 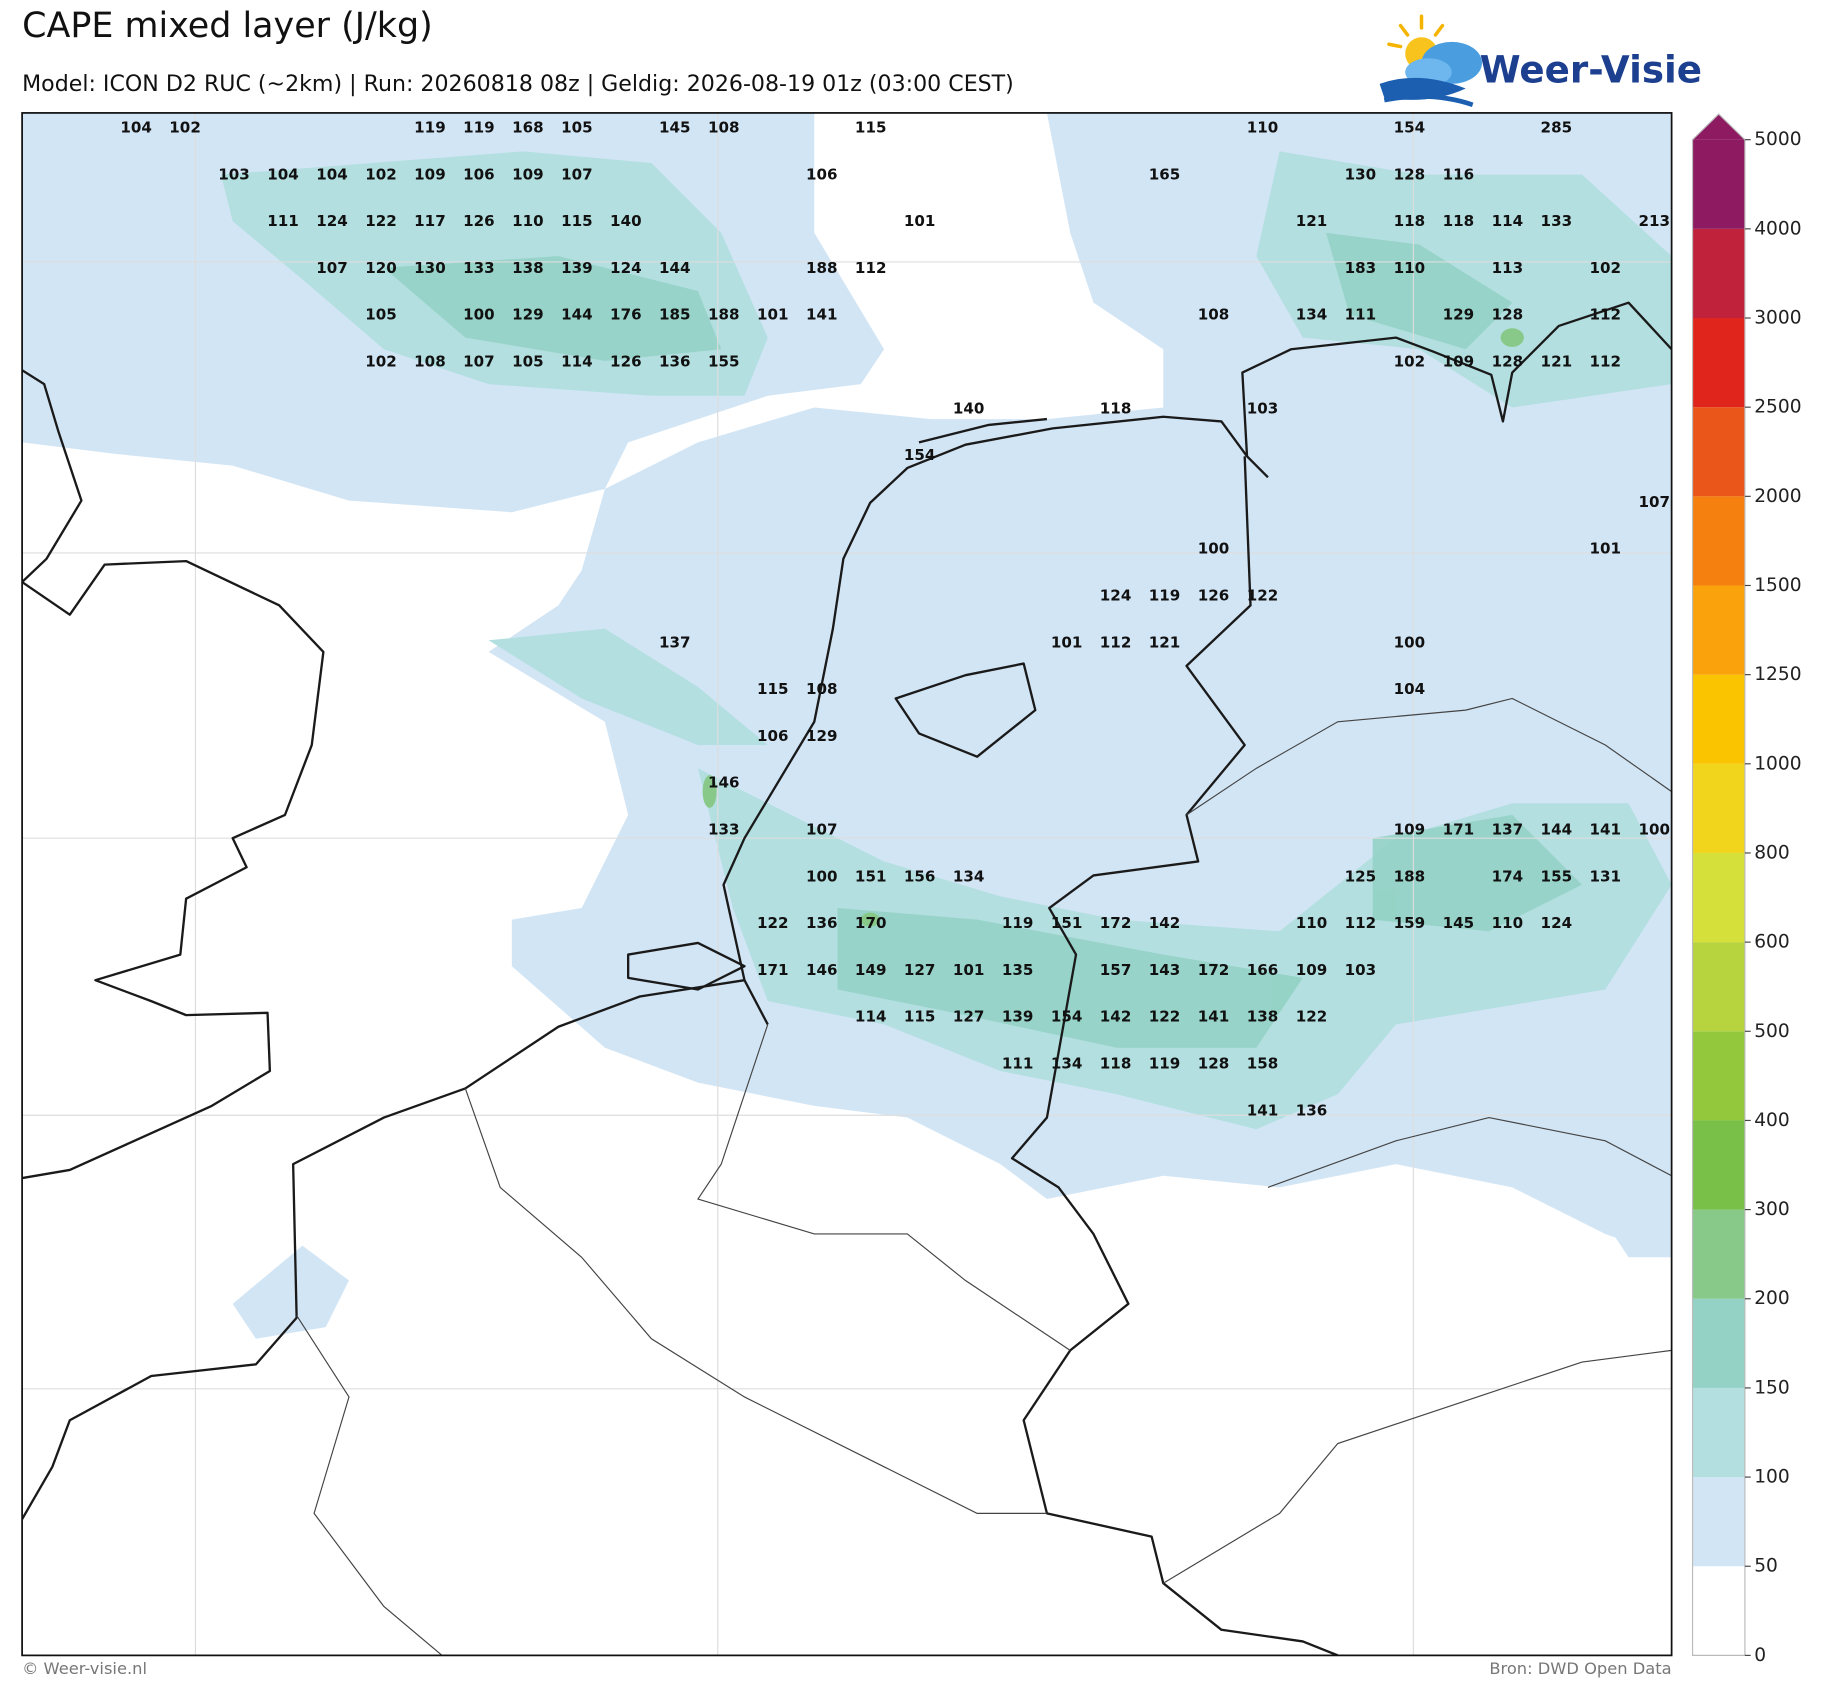 I want to click on cape-label: 176, so click(x=626, y=315).